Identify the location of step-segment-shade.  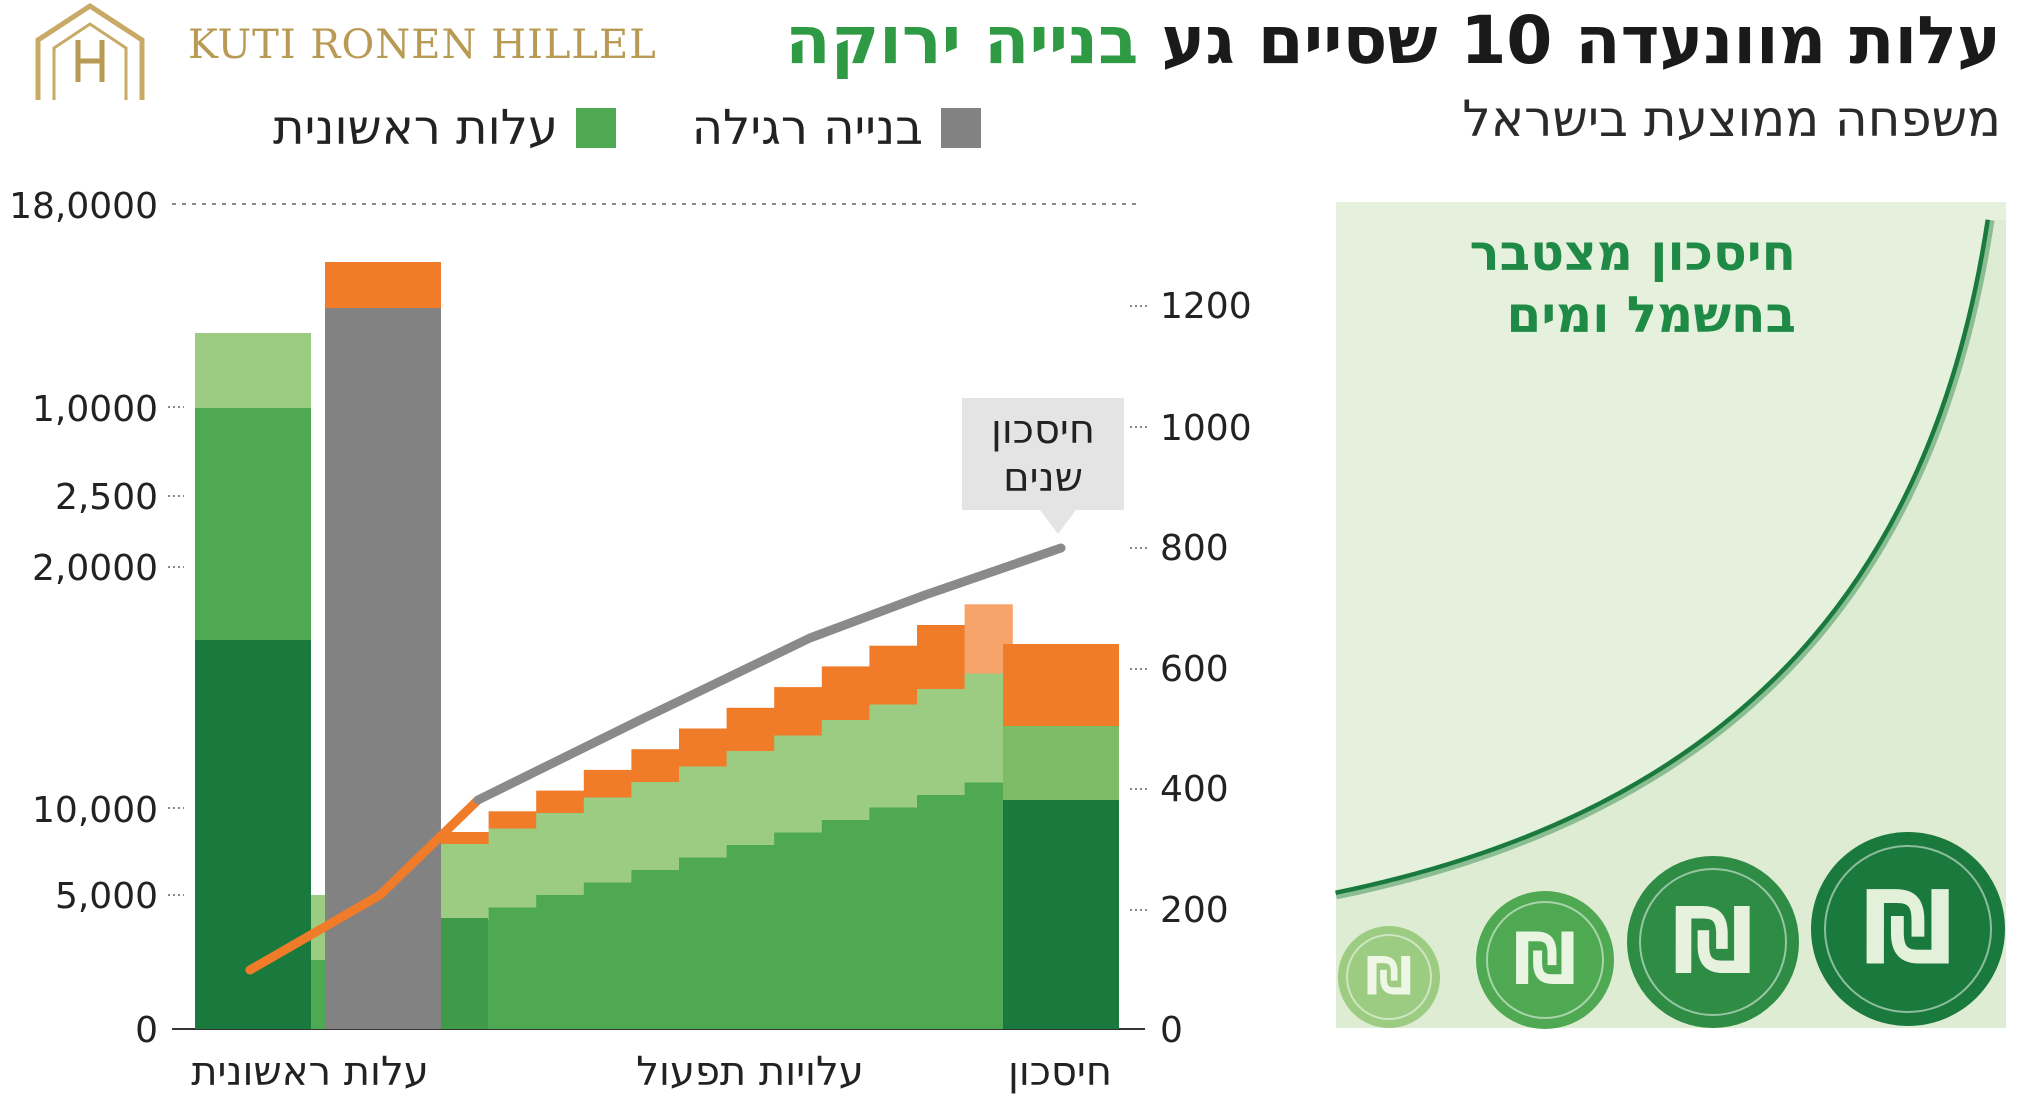
(464, 973).